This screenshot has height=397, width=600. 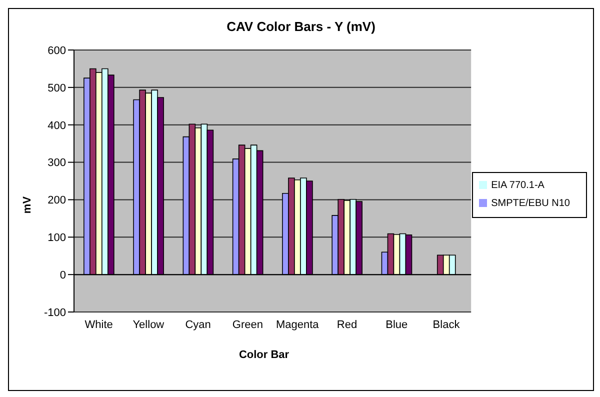 What do you see at coordinates (63, 275) in the screenshot?
I see `y-tick-label: 0` at bounding box center [63, 275].